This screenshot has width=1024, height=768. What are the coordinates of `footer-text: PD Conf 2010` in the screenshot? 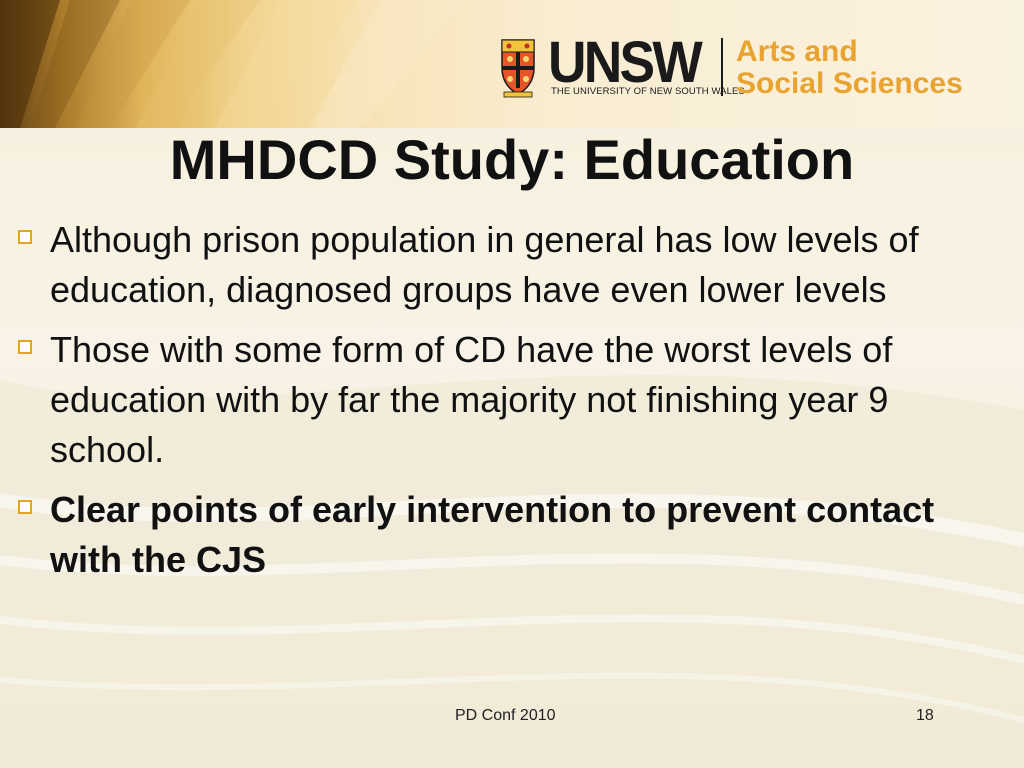 It's located at (505, 715).